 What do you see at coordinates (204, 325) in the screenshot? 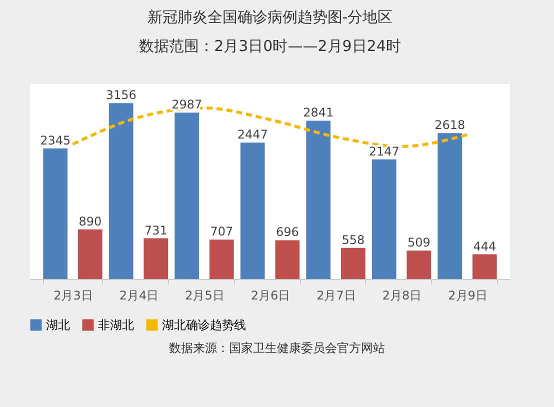
I see `legend-label: 湖北确诊趋势线` at bounding box center [204, 325].